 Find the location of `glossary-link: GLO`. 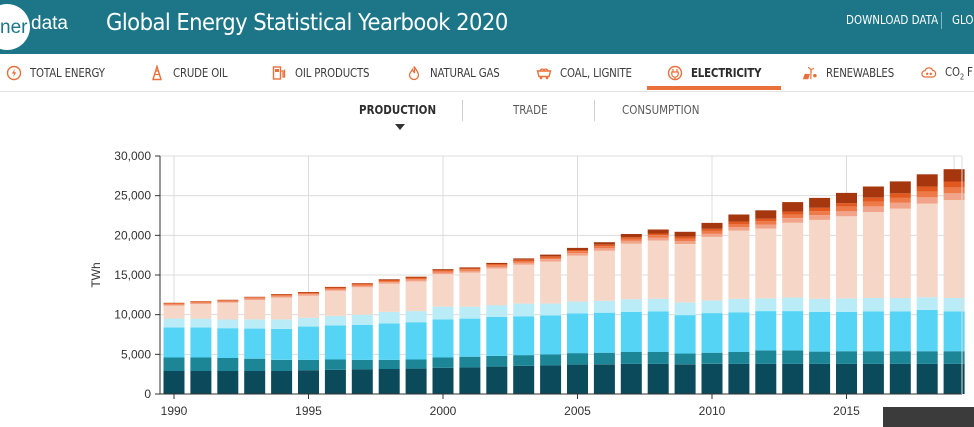

glossary-link: GLO is located at coordinates (963, 20).